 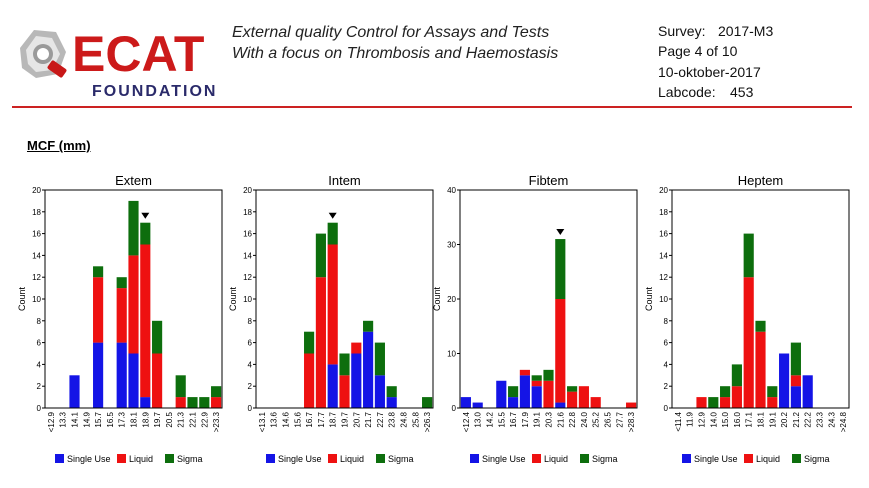 What do you see at coordinates (451, 190) in the screenshot?
I see `y-tick-label: 40` at bounding box center [451, 190].